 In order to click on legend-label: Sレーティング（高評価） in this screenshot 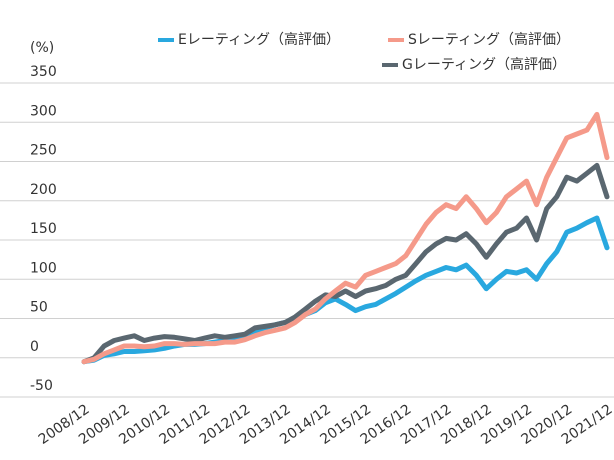, I will do `click(489, 39)`.